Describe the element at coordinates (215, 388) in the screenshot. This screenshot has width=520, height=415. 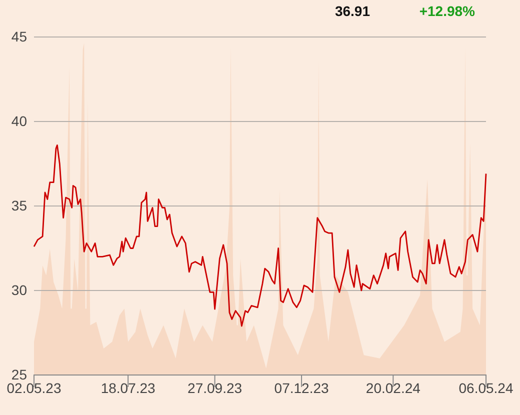
I see `x-tick-label: 27.09.23` at that location.